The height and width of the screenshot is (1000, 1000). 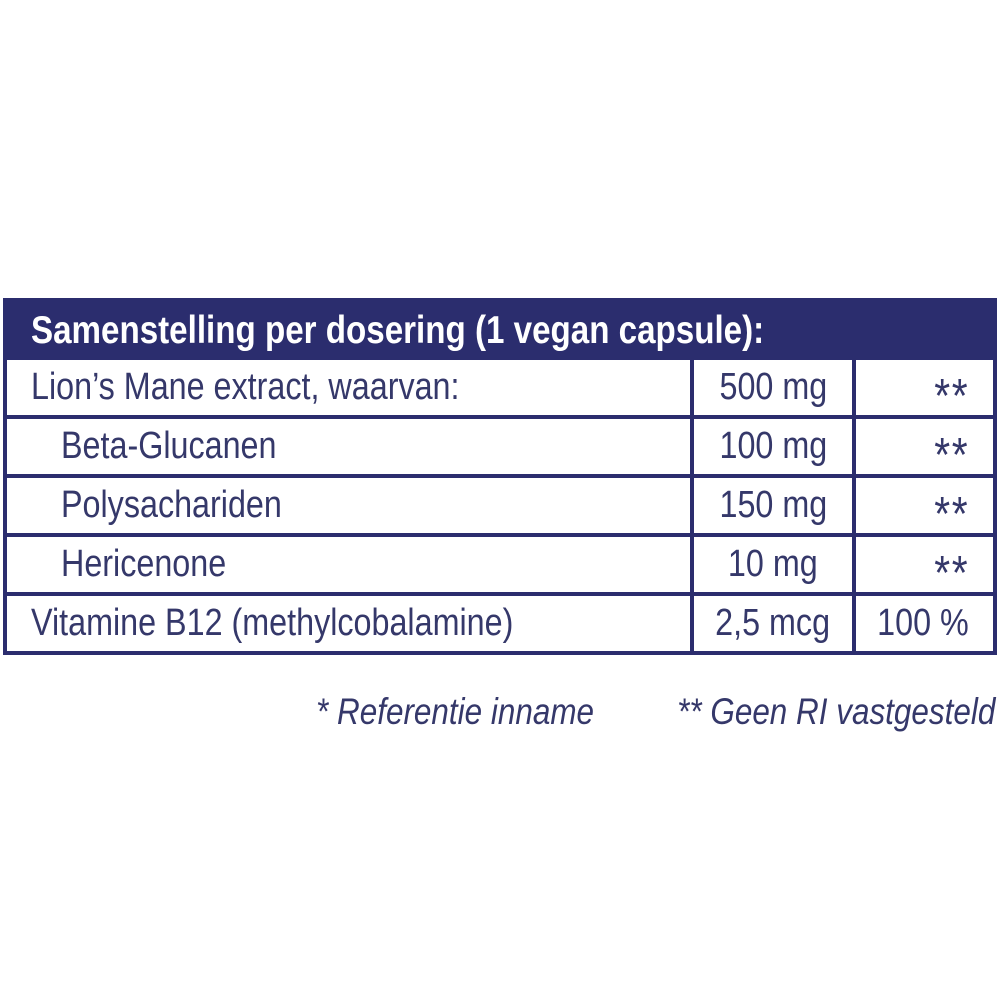 I want to click on amount-cell: 10 mg, so click(x=771, y=564).